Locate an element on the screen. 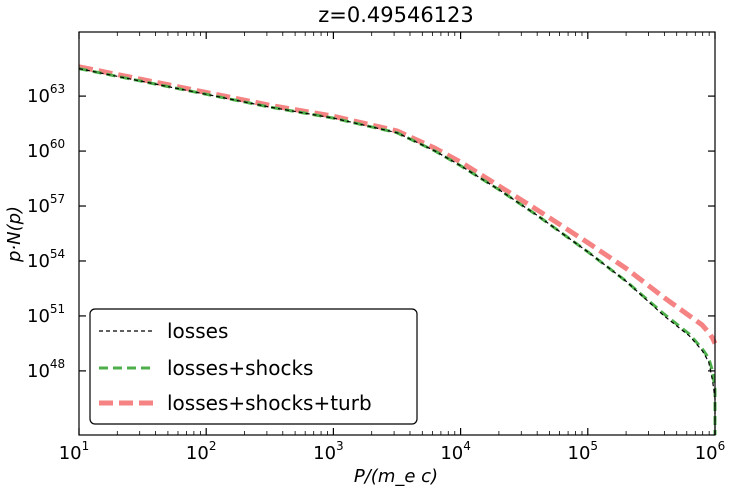  x-tick-label: 10⁴ is located at coordinates (455, 451).